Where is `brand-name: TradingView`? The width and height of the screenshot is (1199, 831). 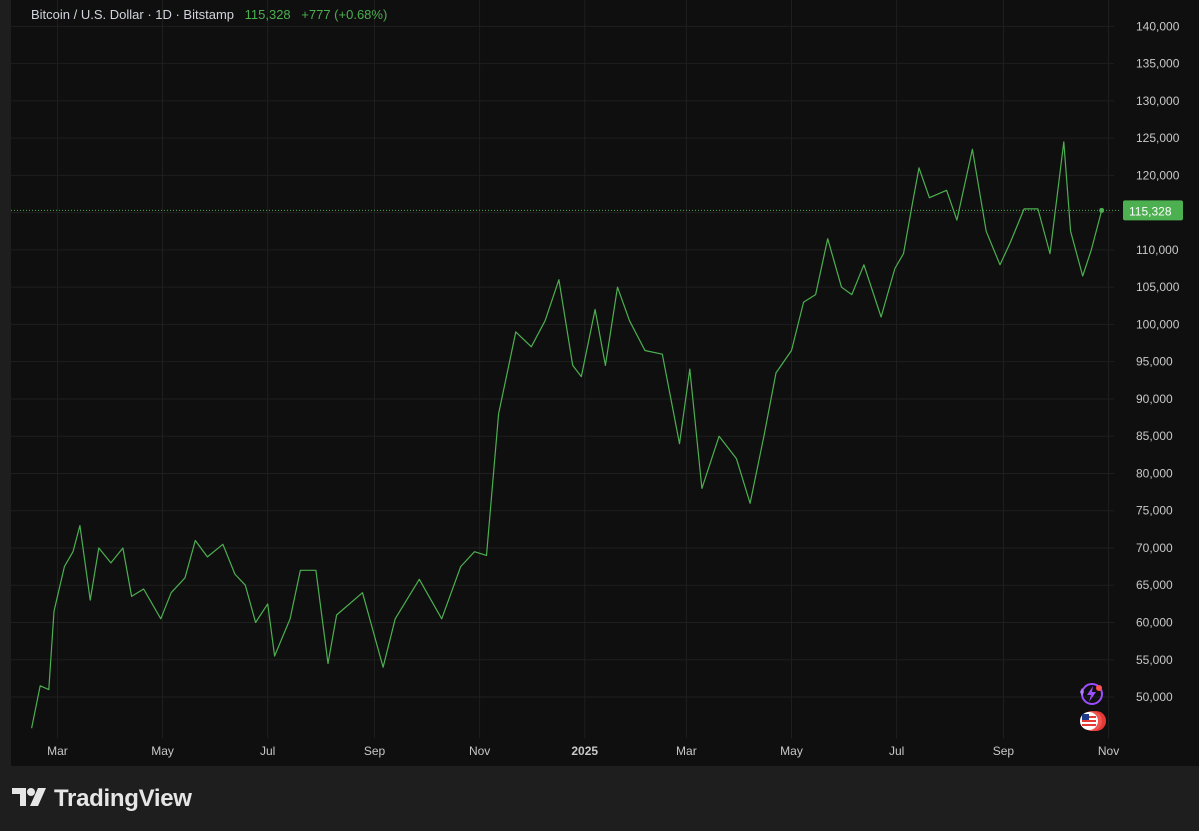 brand-name: TradingView is located at coordinates (123, 798).